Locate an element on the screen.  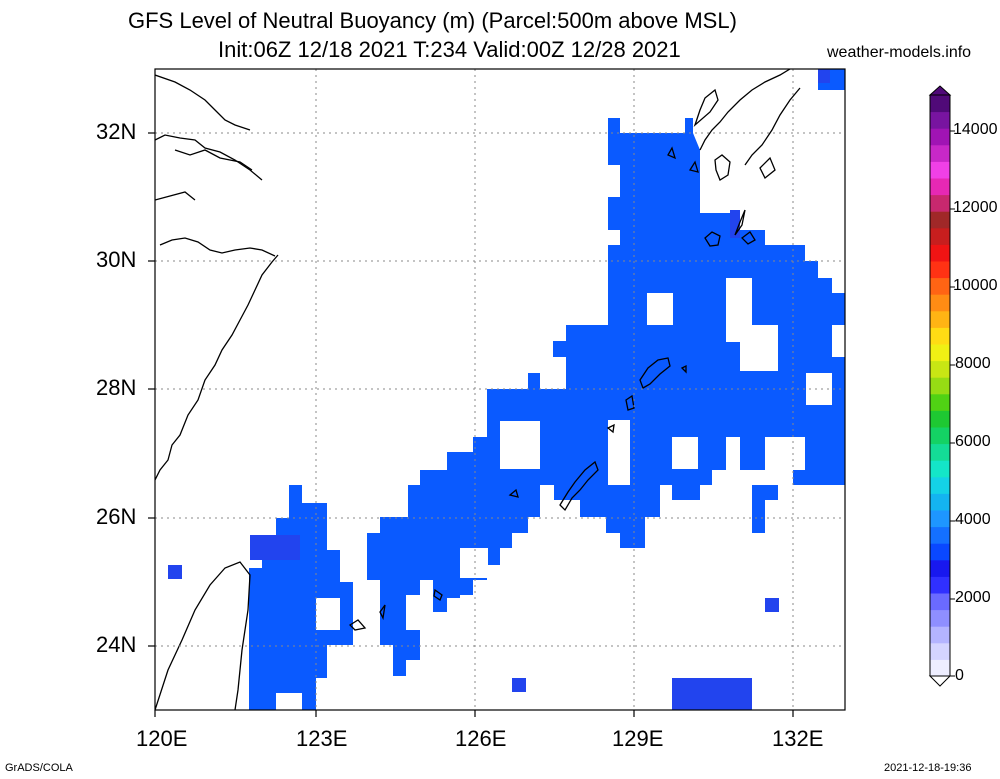
lon-label-120e: 120E is located at coordinates (162, 738).